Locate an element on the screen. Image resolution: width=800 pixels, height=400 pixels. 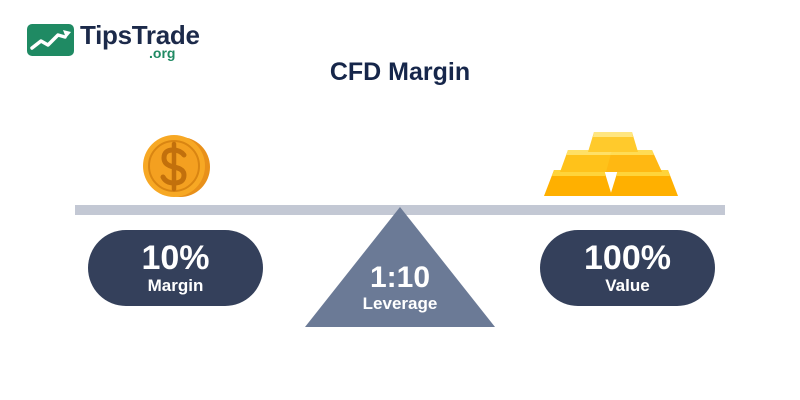
margin-label: Margin is located at coordinates (175, 285).